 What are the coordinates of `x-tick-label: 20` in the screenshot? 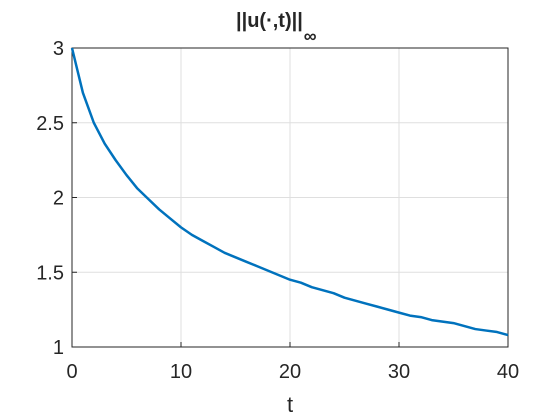 It's located at (290, 372).